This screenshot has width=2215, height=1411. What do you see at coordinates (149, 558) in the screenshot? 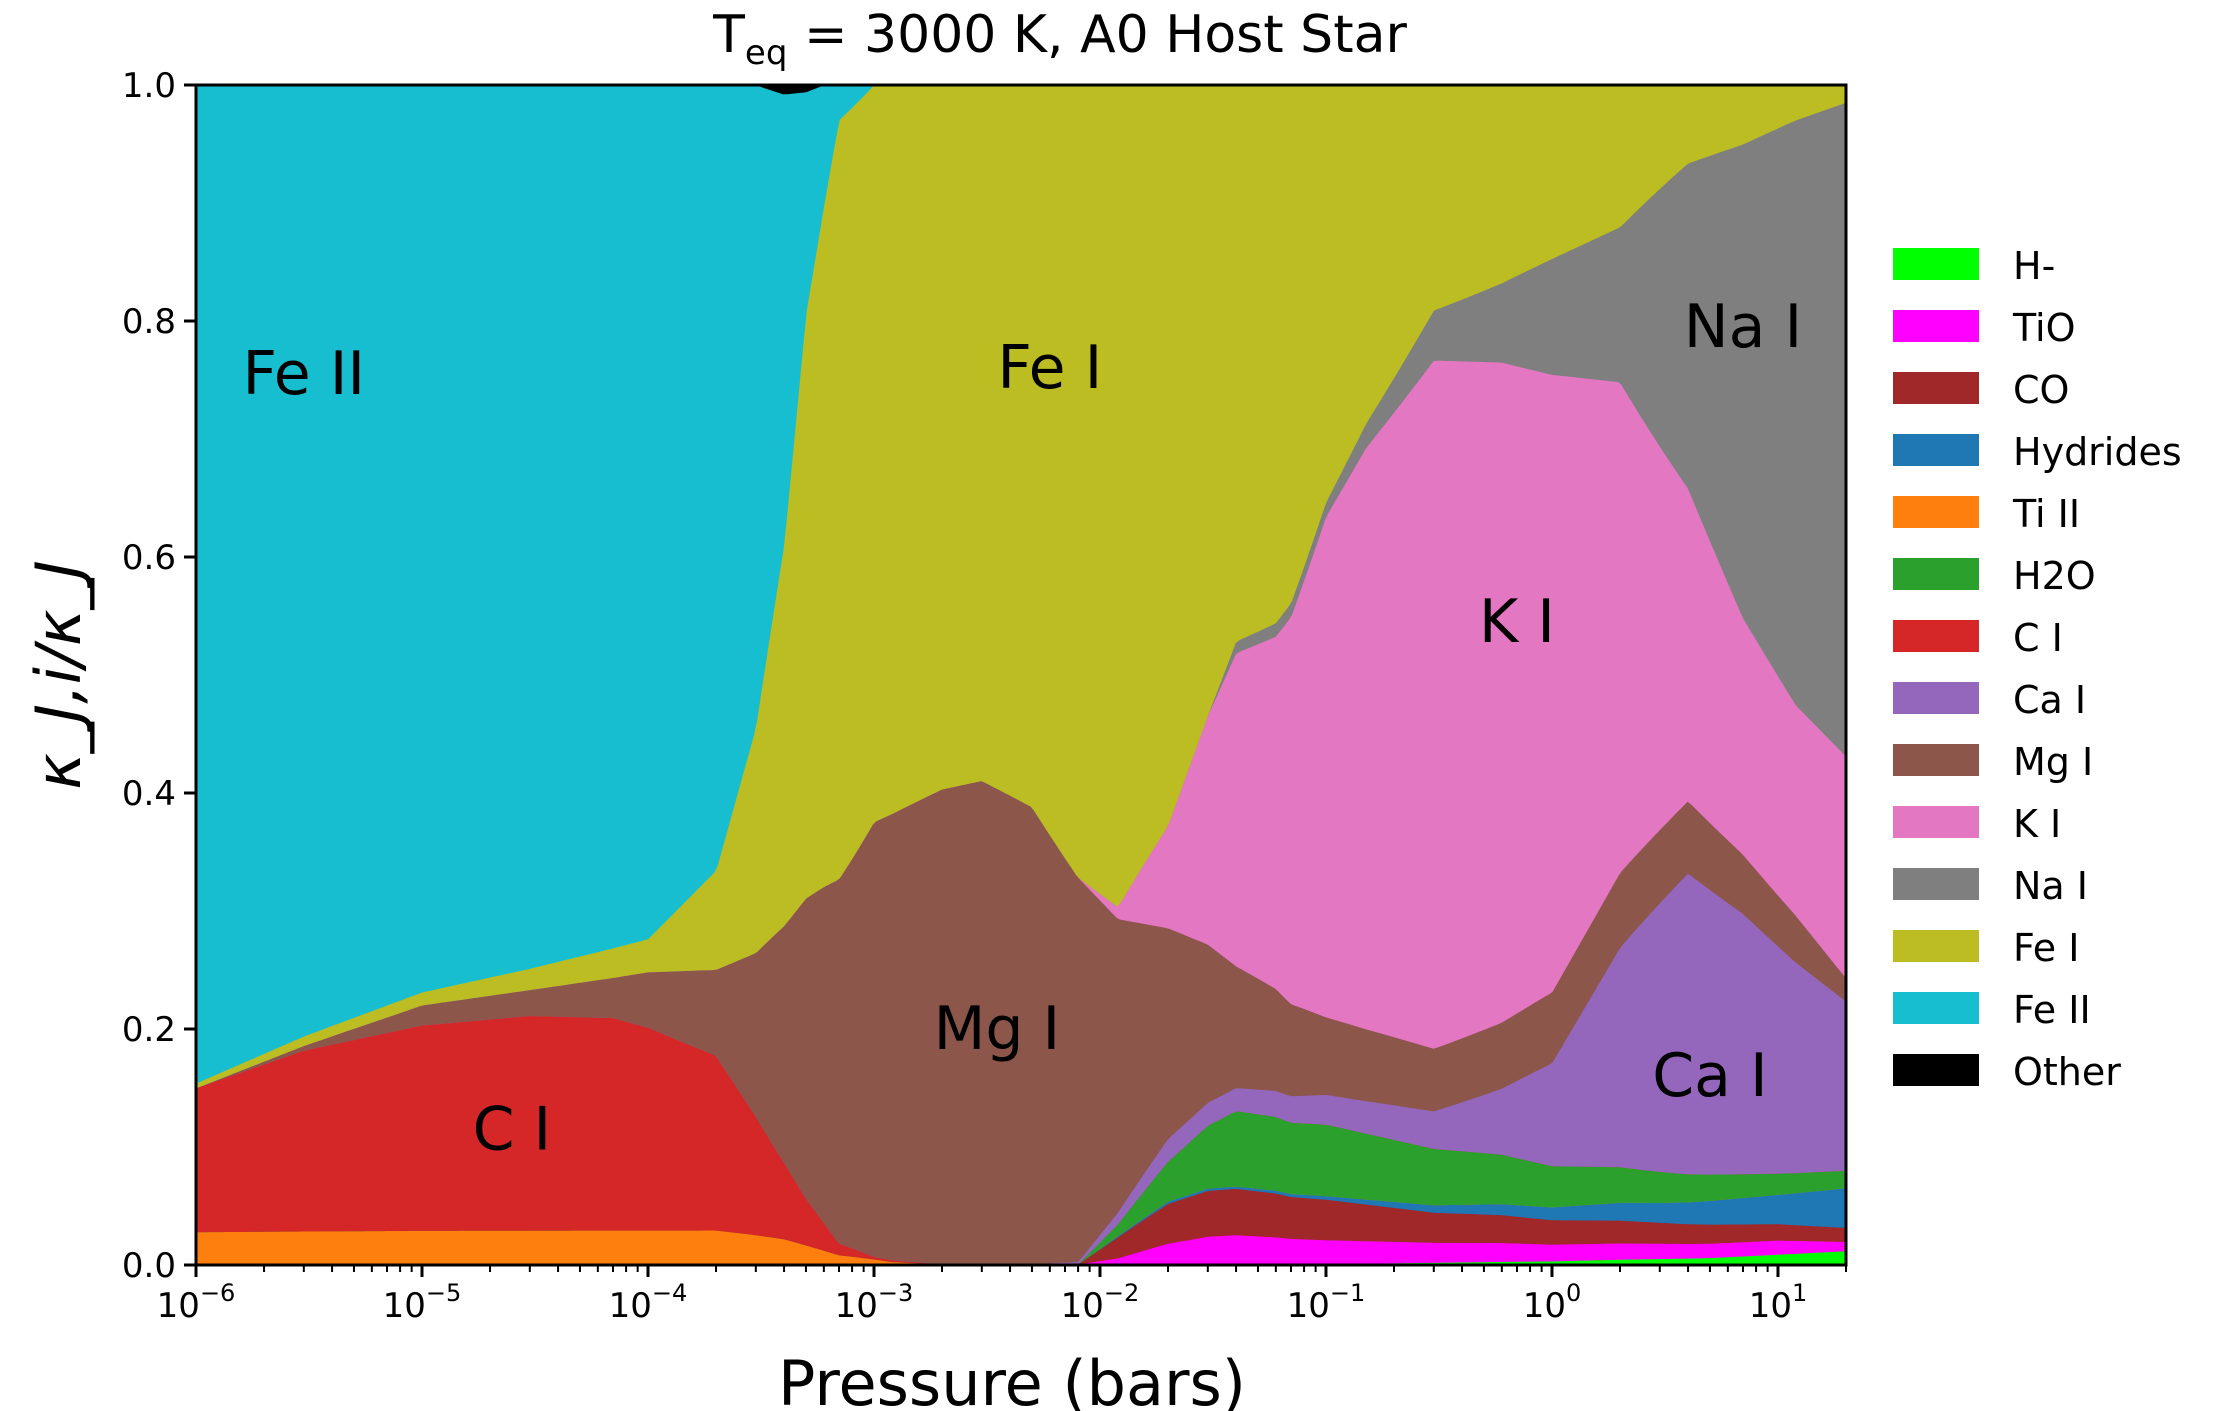
I see `y-tick-label: 0.6` at bounding box center [149, 558].